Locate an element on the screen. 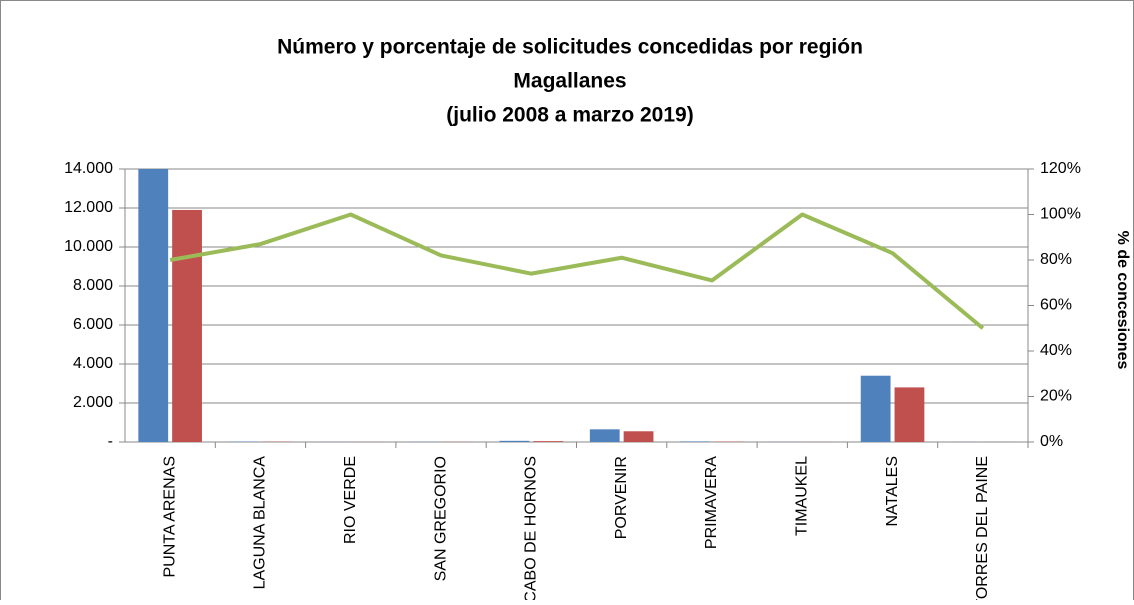 The width and height of the screenshot is (1134, 605). x-tick-label: PORVENIR is located at coordinates (621, 497).